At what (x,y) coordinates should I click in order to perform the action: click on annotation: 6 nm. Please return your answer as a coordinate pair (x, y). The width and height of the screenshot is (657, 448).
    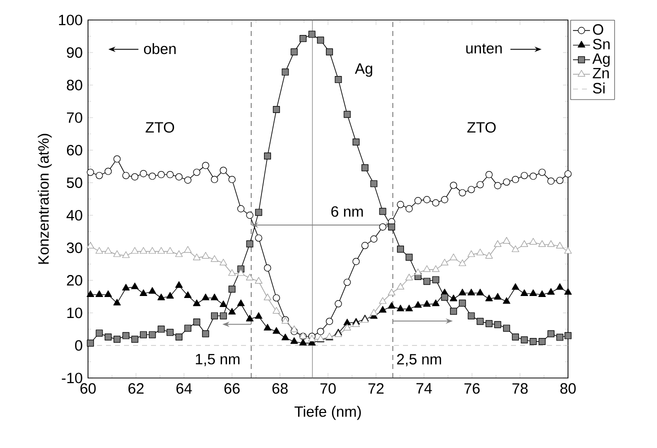
    Looking at the image, I should click on (347, 211).